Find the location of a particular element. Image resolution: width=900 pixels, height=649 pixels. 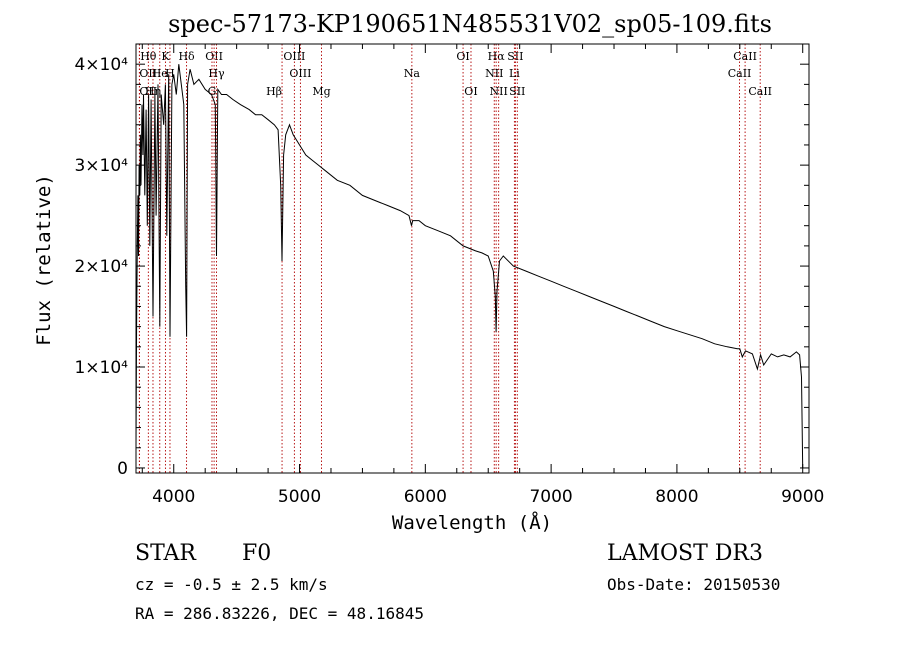

line-marker-label-15: CaII is located at coordinates (760, 91).